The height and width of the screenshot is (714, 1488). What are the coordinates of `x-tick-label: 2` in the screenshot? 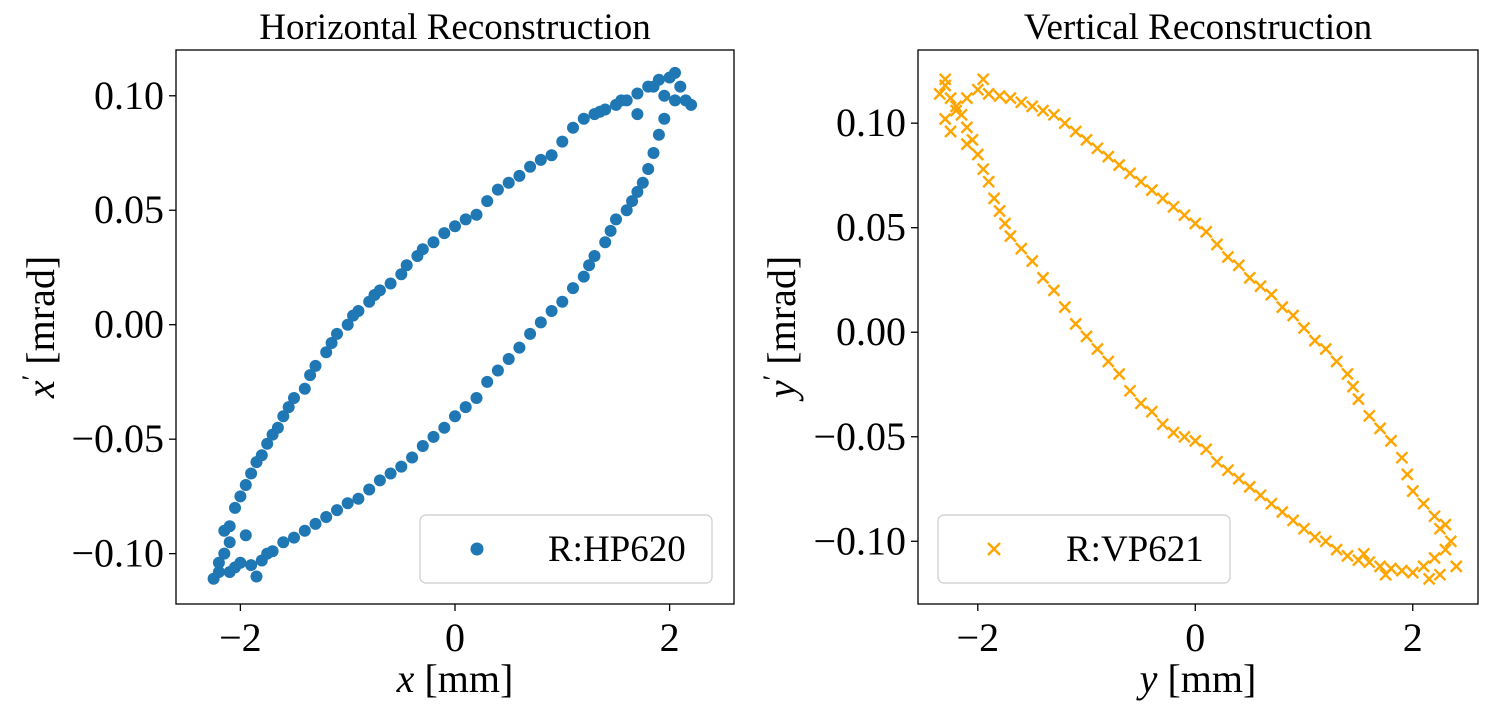 It's located at (670, 637).